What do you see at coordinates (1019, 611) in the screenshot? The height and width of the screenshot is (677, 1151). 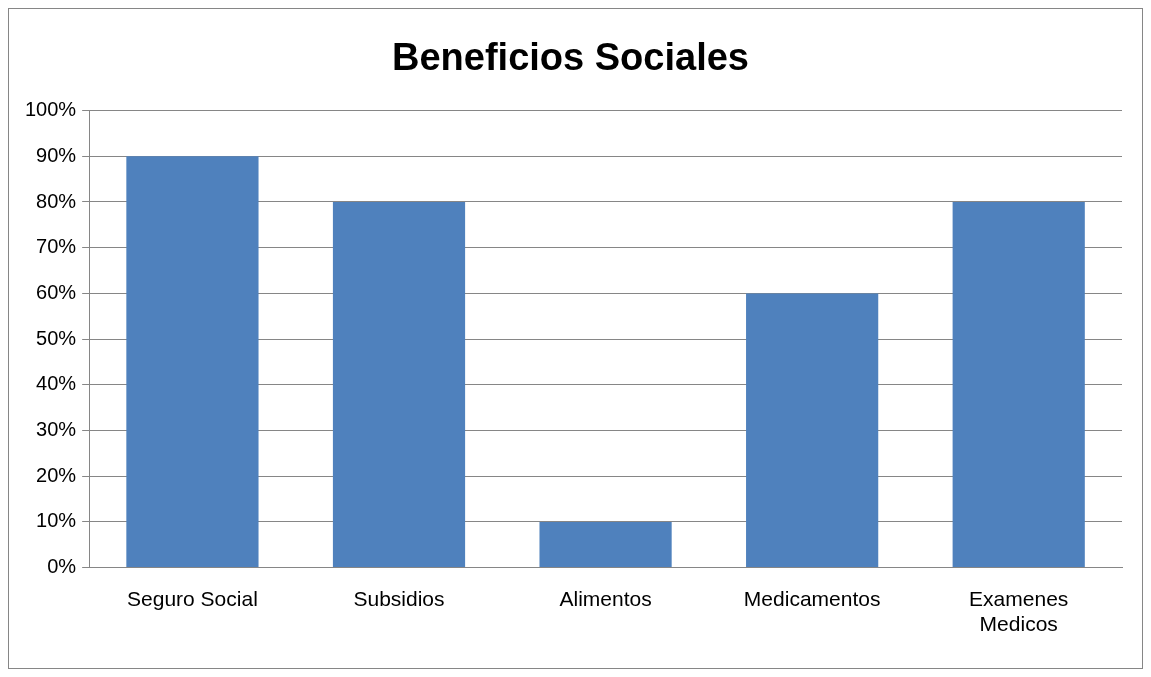 I see `x-tick-label: Examenes Medicos` at bounding box center [1019, 611].